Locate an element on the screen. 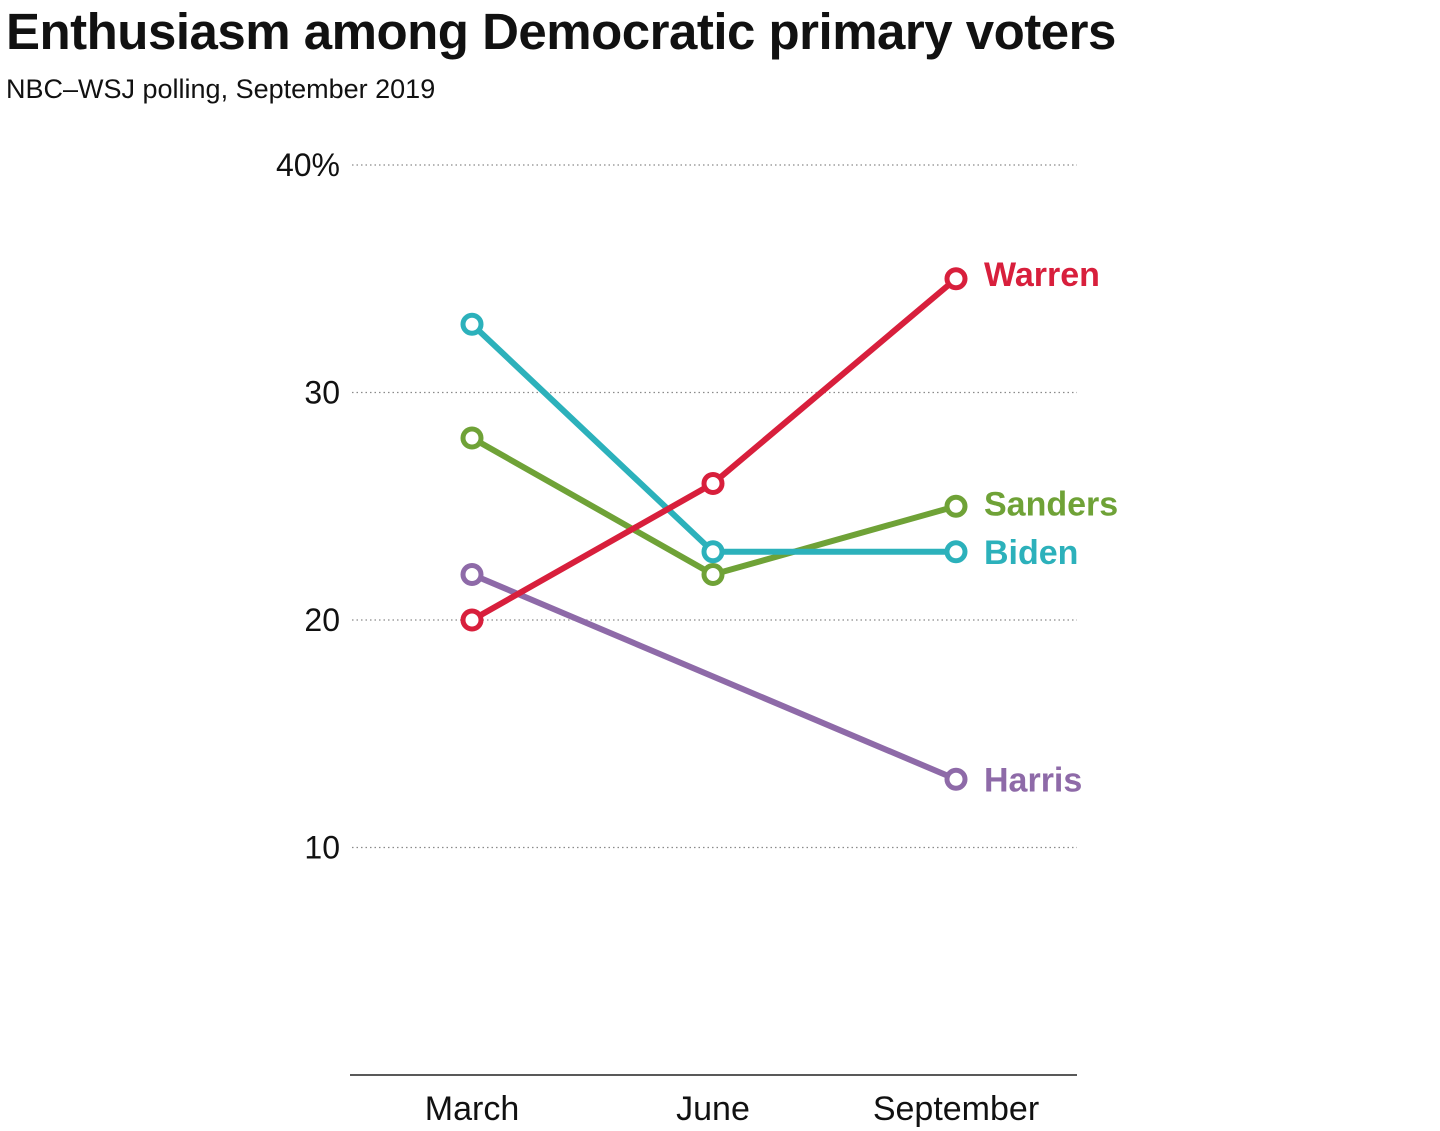 Image resolution: width=1440 pixels, height=1131 pixels. y-axis-ticks: 40% 30 20 10 is located at coordinates (308, 506).